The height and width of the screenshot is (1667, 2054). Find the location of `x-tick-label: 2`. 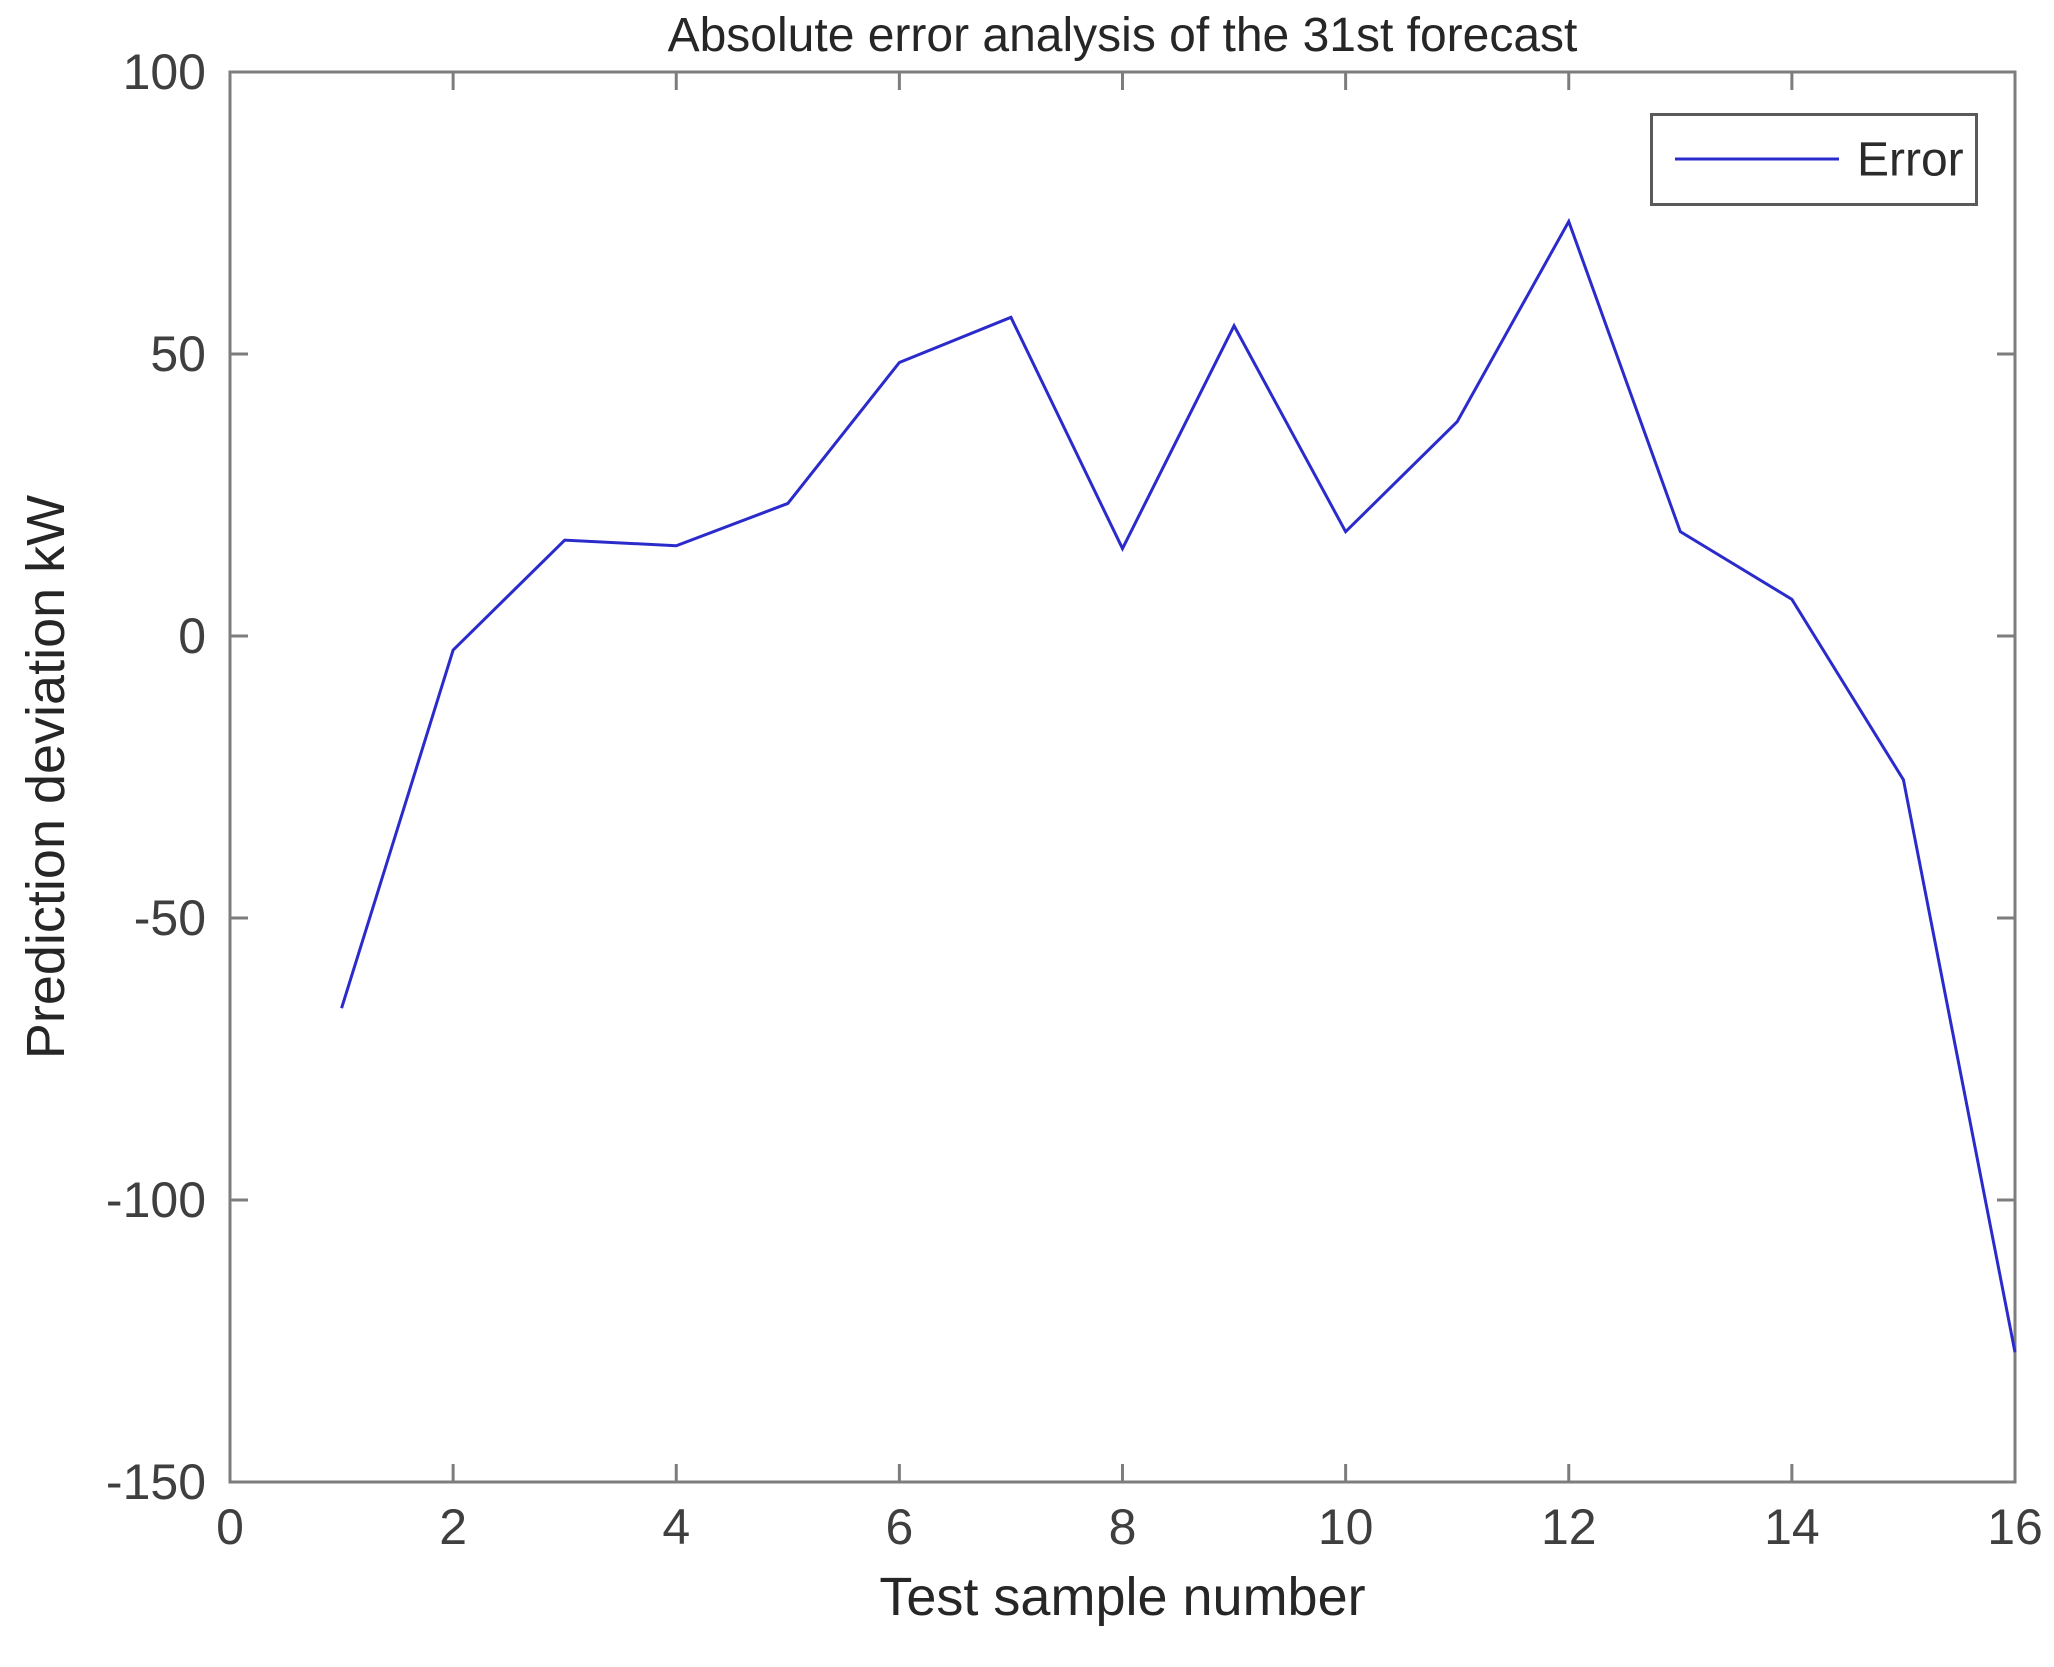

x-tick-label: 2 is located at coordinates (453, 1527).